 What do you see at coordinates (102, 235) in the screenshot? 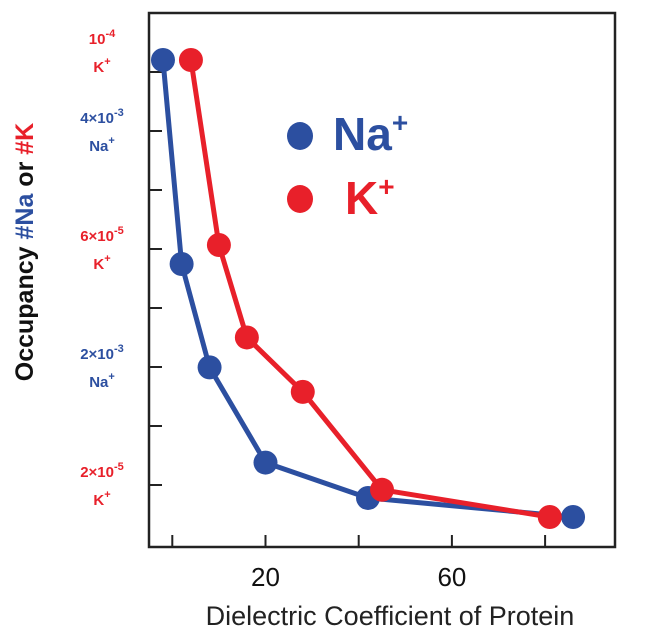
I see `y-annotation-value: 6×10⁻⁵` at bounding box center [102, 235].